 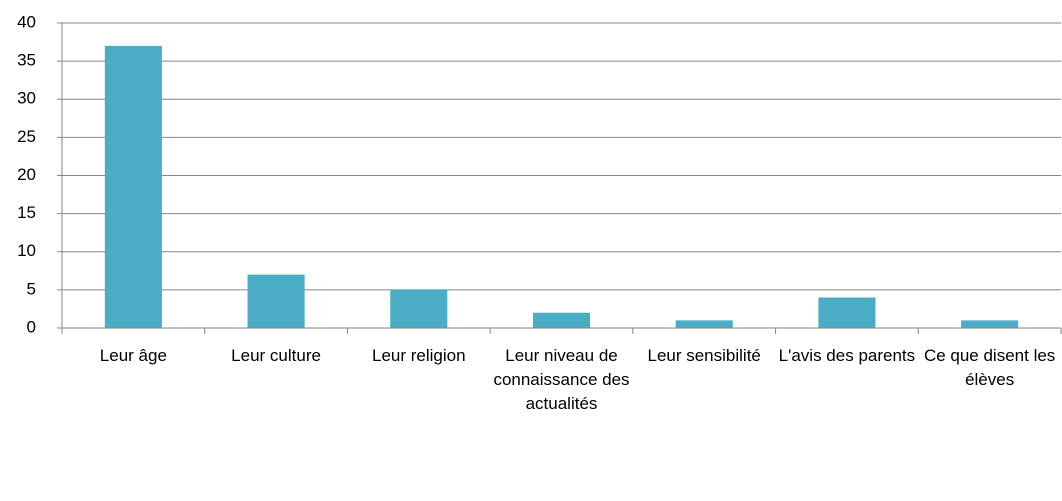 What do you see at coordinates (31, 288) in the screenshot?
I see `y-tick-label: 5` at bounding box center [31, 288].